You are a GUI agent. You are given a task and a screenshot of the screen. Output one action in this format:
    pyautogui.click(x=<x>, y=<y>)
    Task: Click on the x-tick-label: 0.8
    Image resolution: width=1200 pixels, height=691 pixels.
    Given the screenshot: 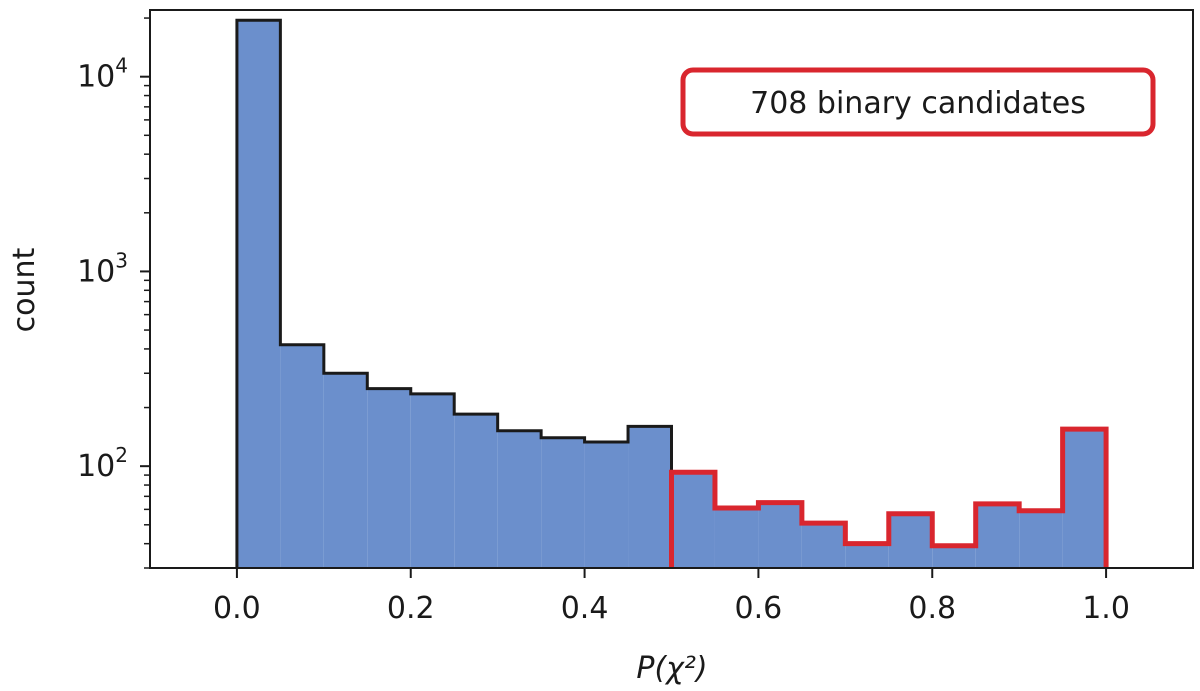 What is the action you would take?
    pyautogui.click(x=932, y=608)
    